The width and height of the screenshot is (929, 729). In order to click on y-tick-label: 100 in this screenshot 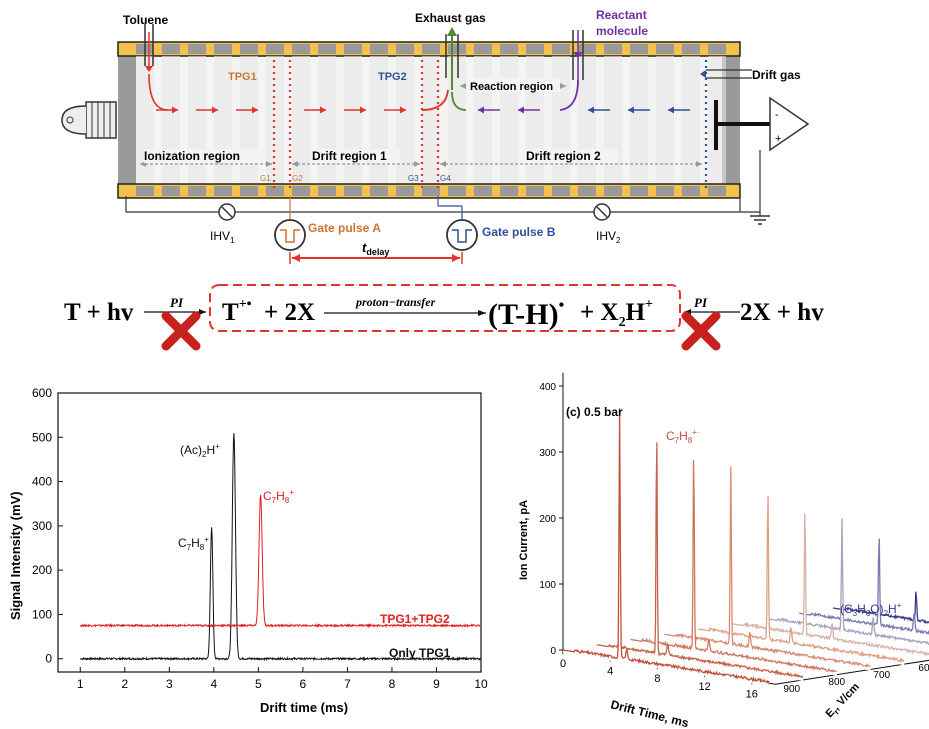, I will do `click(547, 585)`.